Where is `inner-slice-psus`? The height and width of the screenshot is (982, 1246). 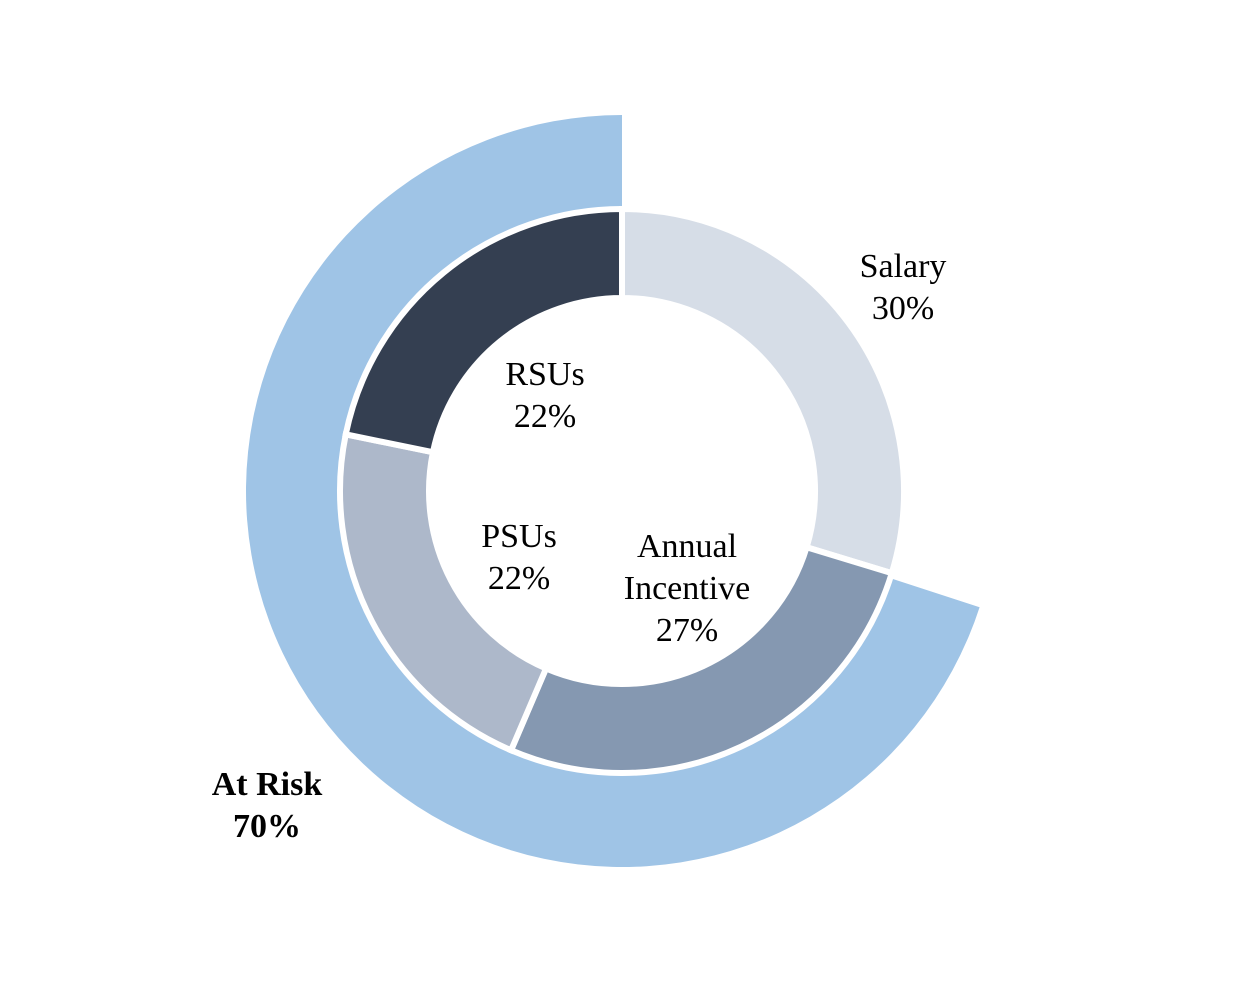
inner-slice-psus is located at coordinates (444, 592).